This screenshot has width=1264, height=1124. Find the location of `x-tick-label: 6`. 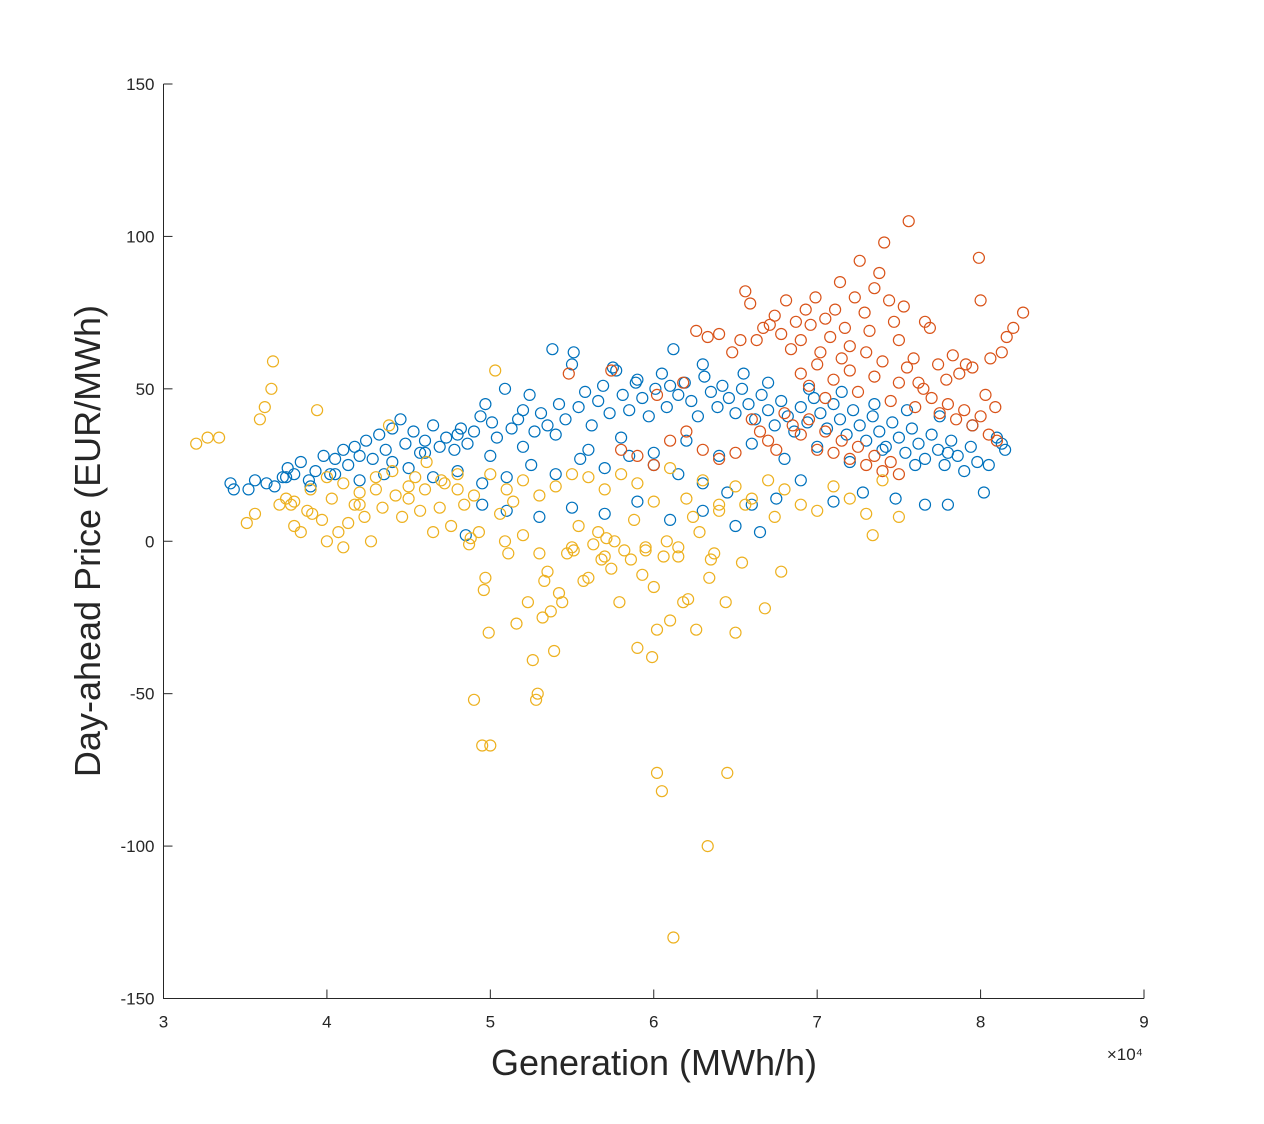

x-tick-label: 6 is located at coordinates (653, 1022).